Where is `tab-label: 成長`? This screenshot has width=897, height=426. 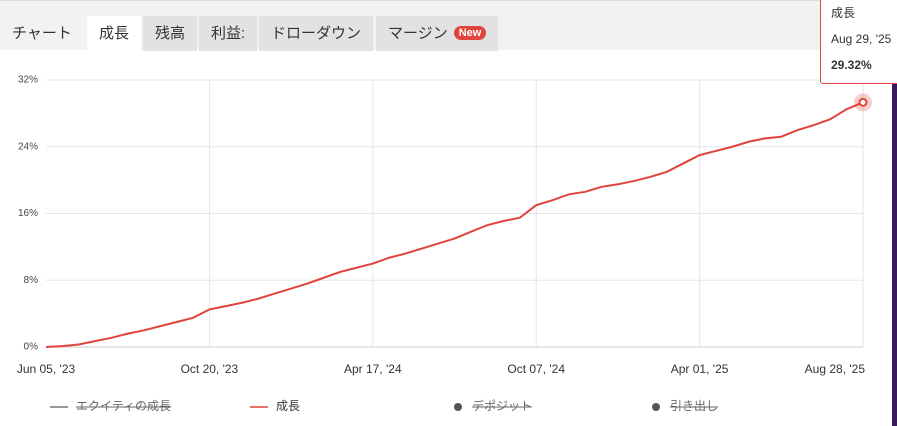
tab-label: 成長 is located at coordinates (114, 33).